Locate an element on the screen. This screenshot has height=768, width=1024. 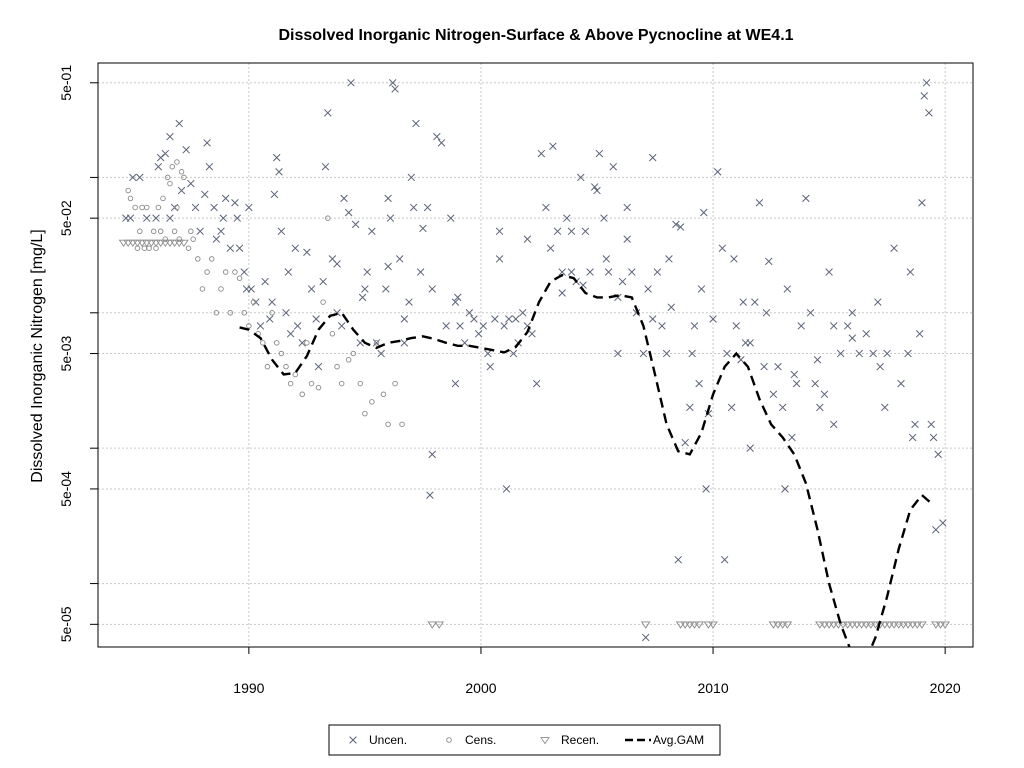
legend-box is located at coordinates (524, 740).